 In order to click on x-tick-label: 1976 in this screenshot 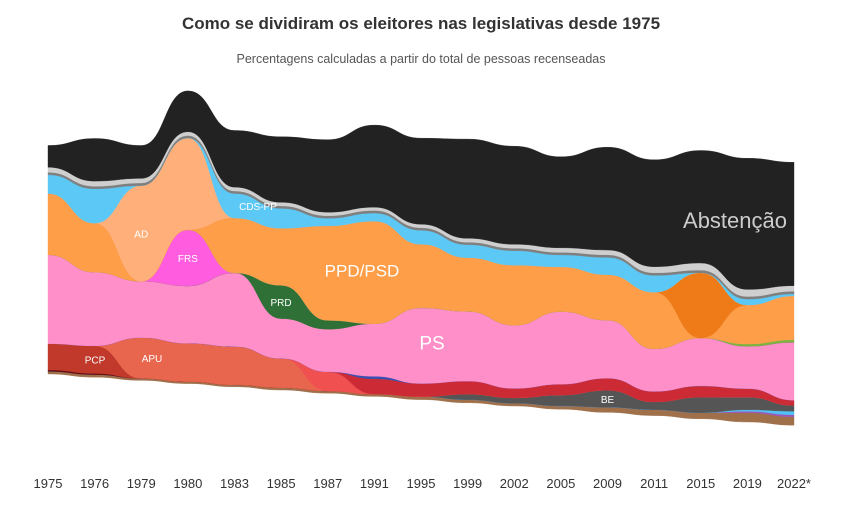, I will do `click(94, 483)`.